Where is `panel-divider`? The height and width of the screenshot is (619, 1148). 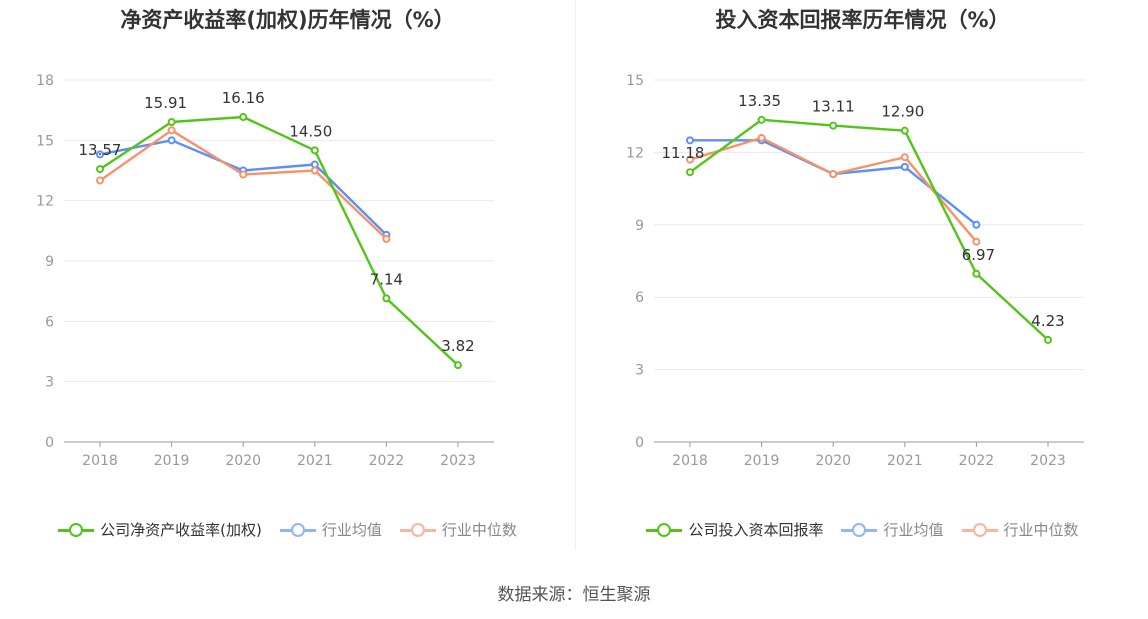
panel-divider is located at coordinates (575, 275).